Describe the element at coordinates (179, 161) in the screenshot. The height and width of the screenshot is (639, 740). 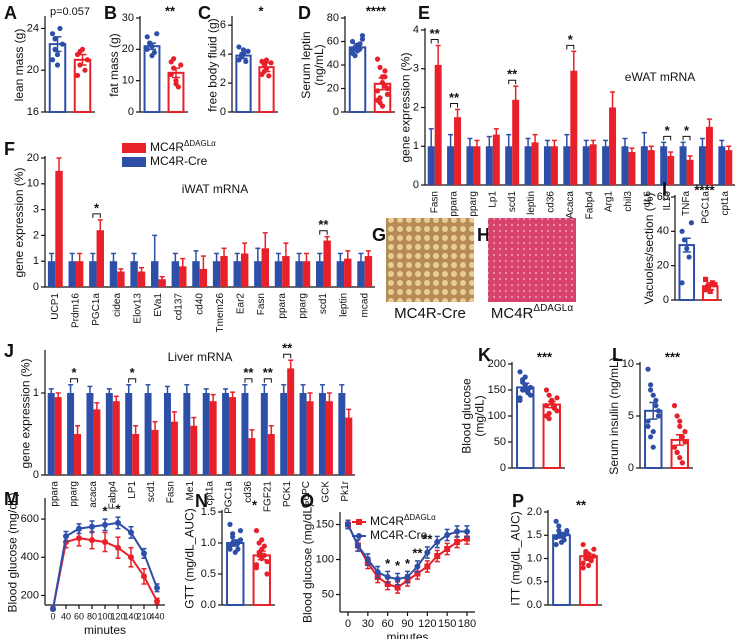
I see `legend-entry: MC4R-Cre` at that location.